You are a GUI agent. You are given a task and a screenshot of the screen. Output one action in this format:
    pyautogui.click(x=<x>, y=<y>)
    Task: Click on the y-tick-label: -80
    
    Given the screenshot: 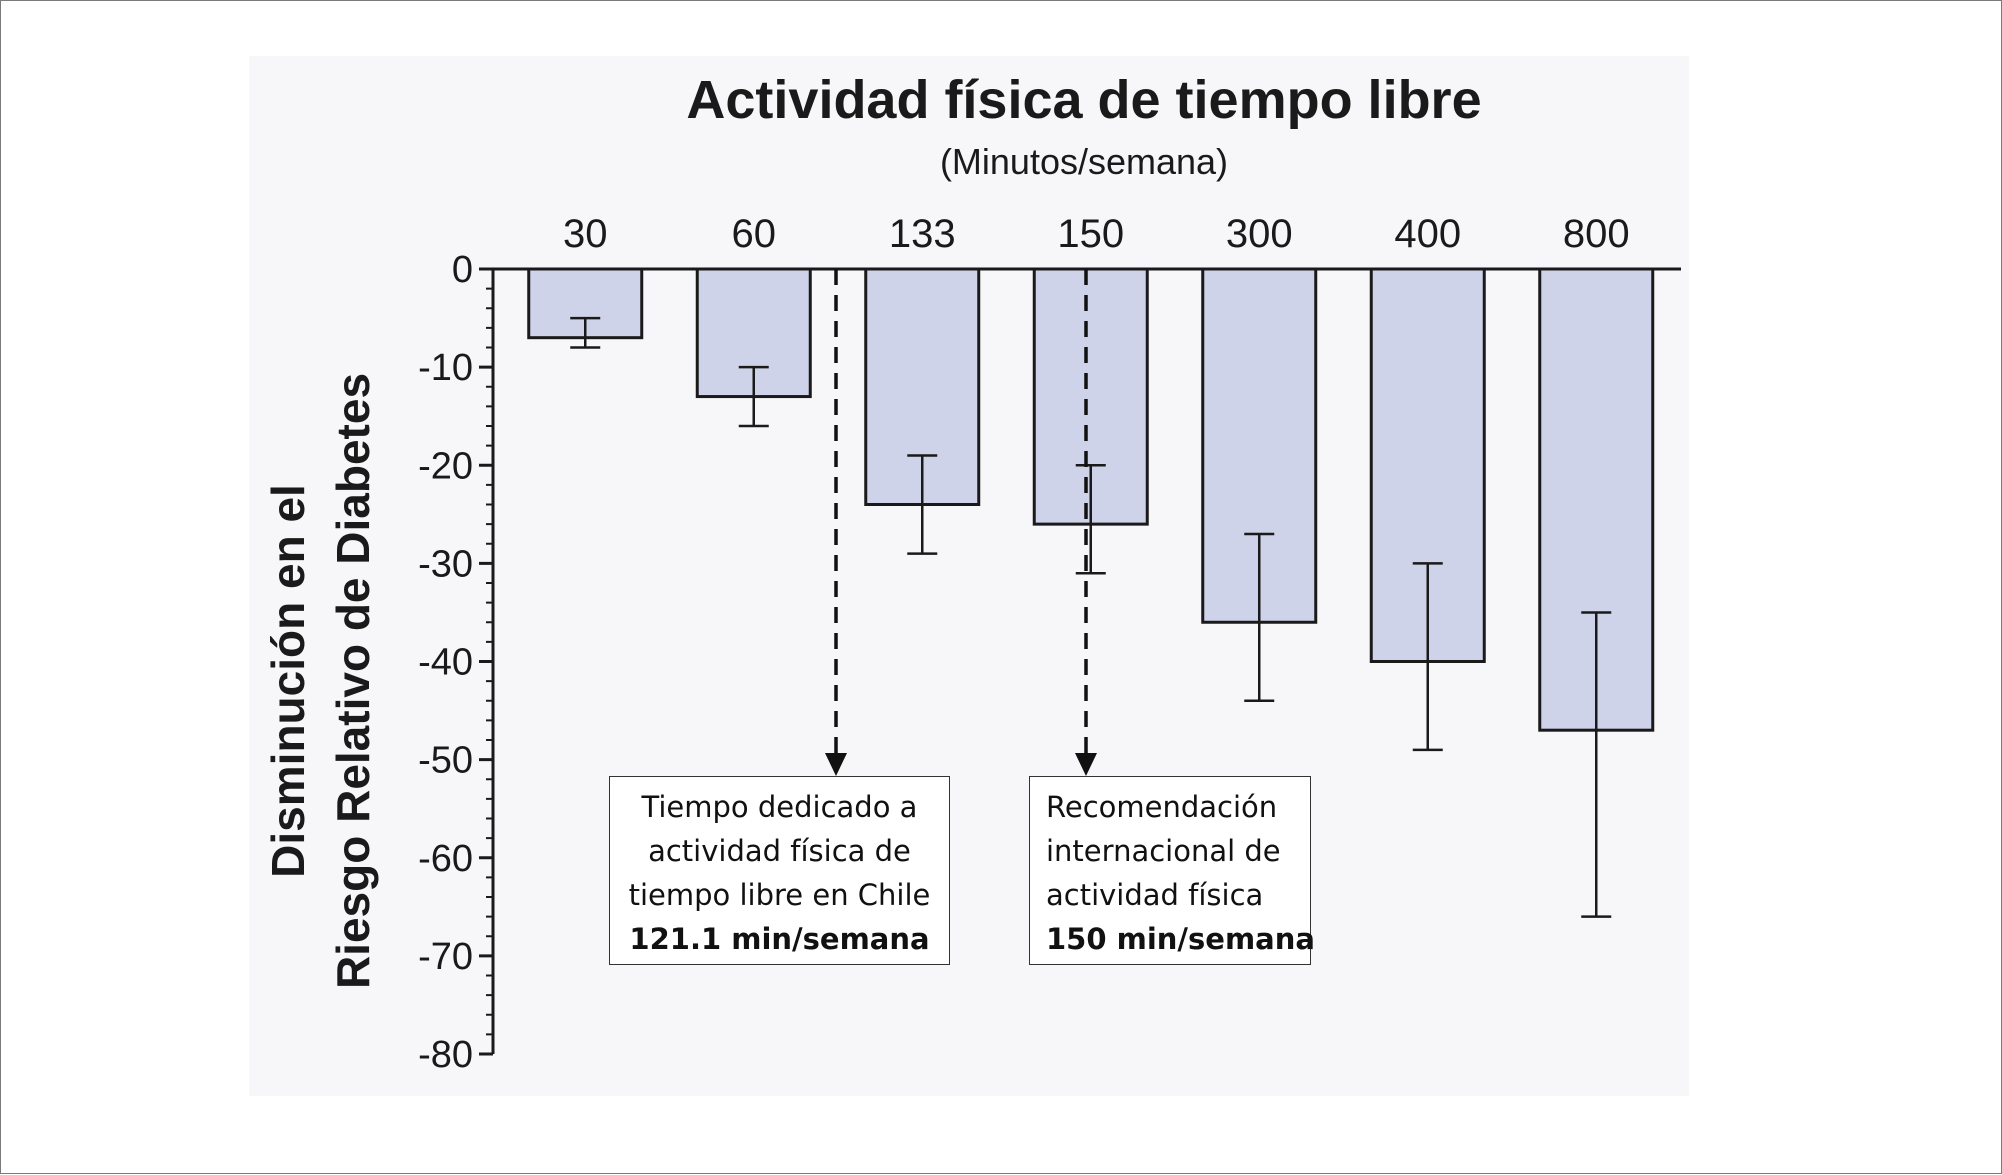 What is the action you would take?
    pyautogui.click(x=445, y=1055)
    